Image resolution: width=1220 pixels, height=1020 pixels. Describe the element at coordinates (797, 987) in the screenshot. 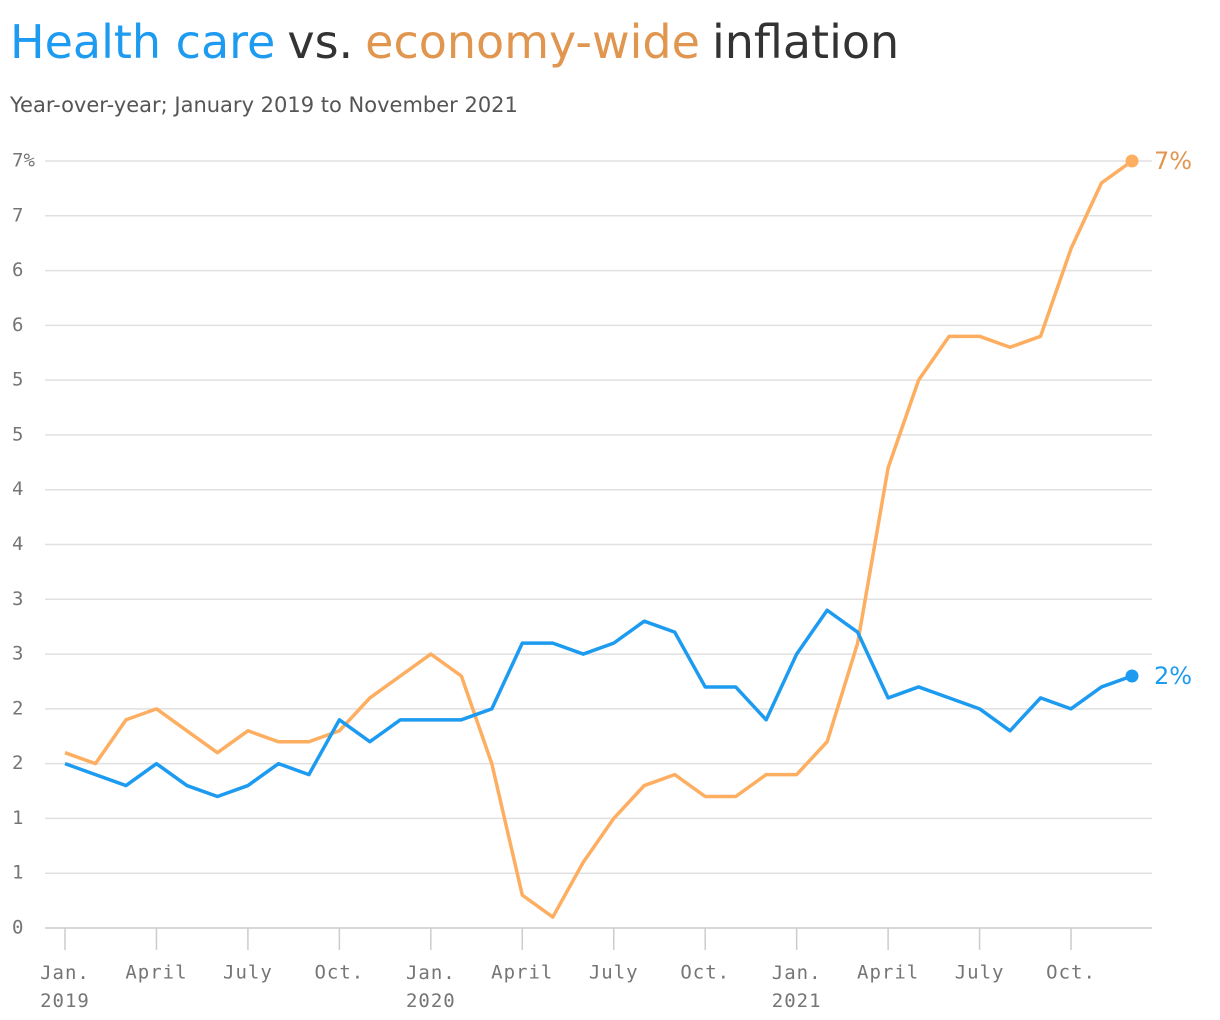

I see `x-tick-label: Jan. 2021` at that location.